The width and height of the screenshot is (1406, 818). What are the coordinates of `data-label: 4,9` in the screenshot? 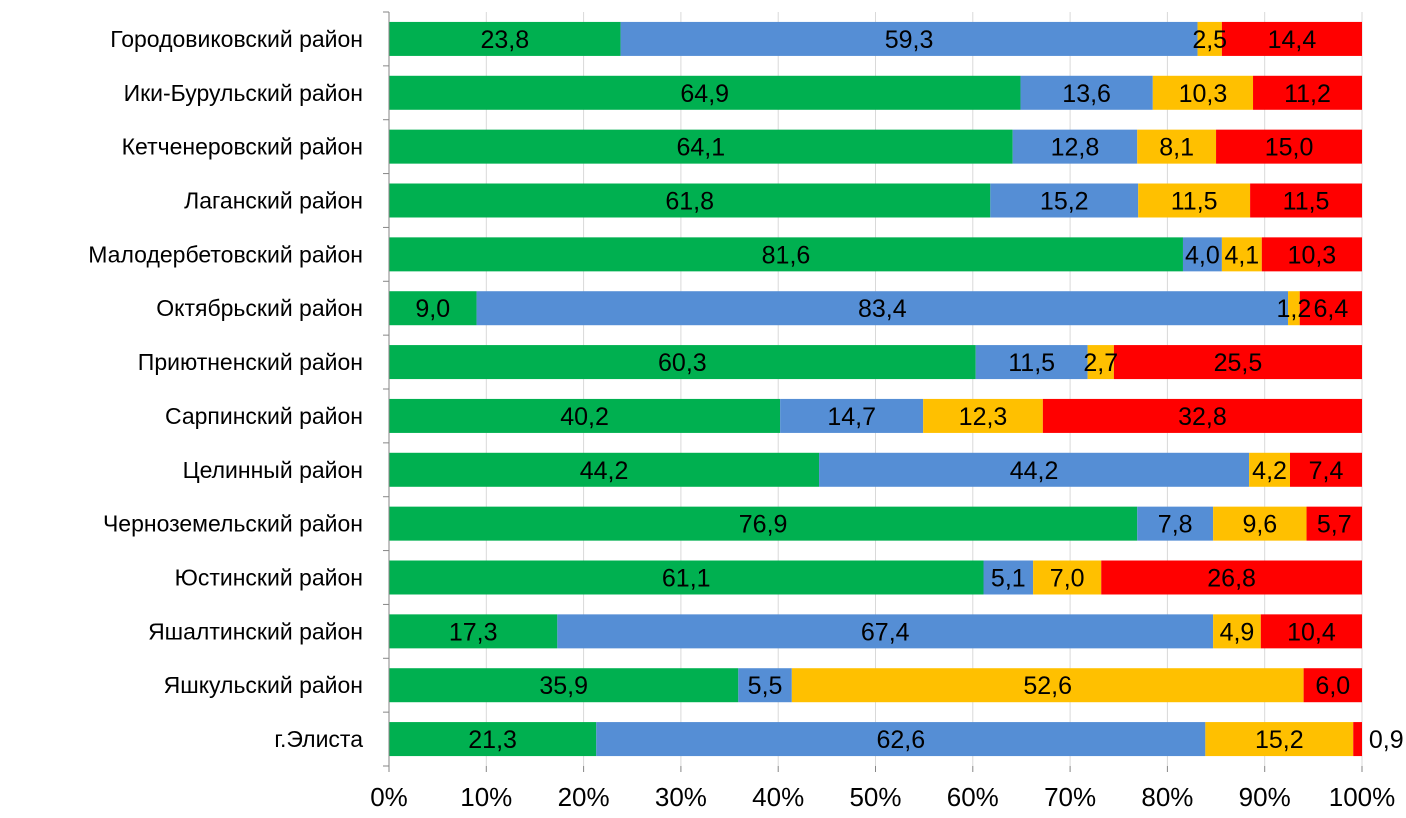 It's located at (1237, 632).